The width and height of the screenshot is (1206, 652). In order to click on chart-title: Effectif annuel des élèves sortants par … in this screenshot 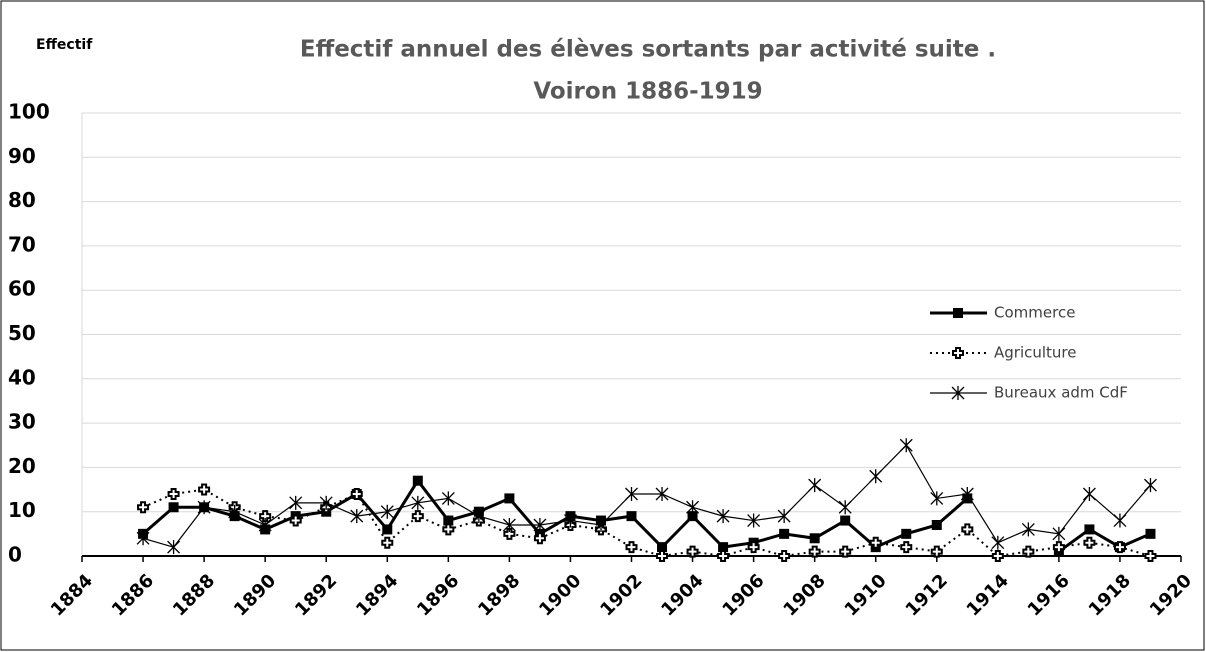, I will do `click(648, 50)`.